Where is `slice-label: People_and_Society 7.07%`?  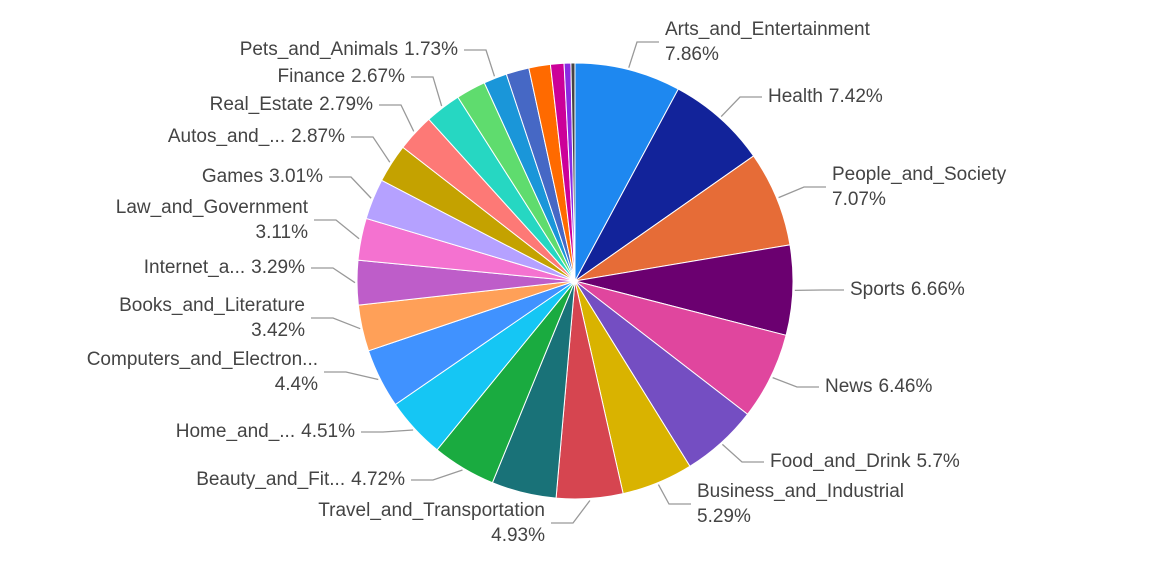 slice-label: People_and_Society 7.07% is located at coordinates (919, 187).